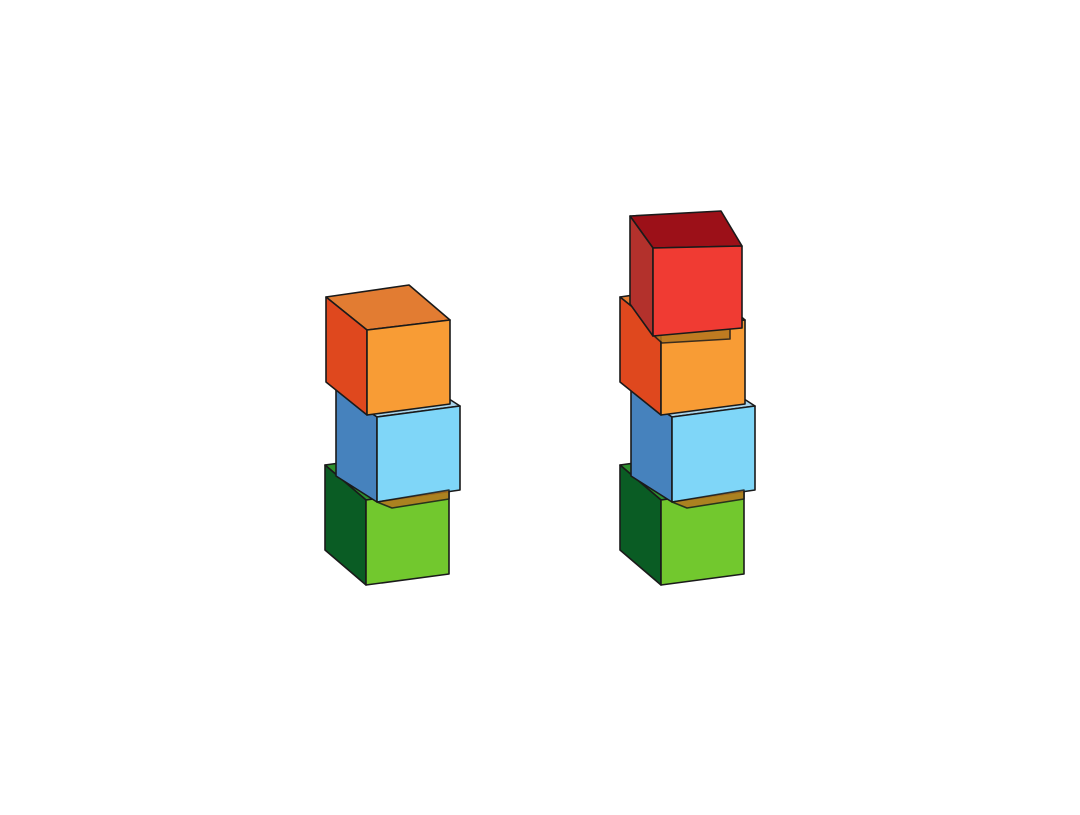 The image size is (1080, 815). What do you see at coordinates (687, 398) in the screenshot?
I see `right-stack` at bounding box center [687, 398].